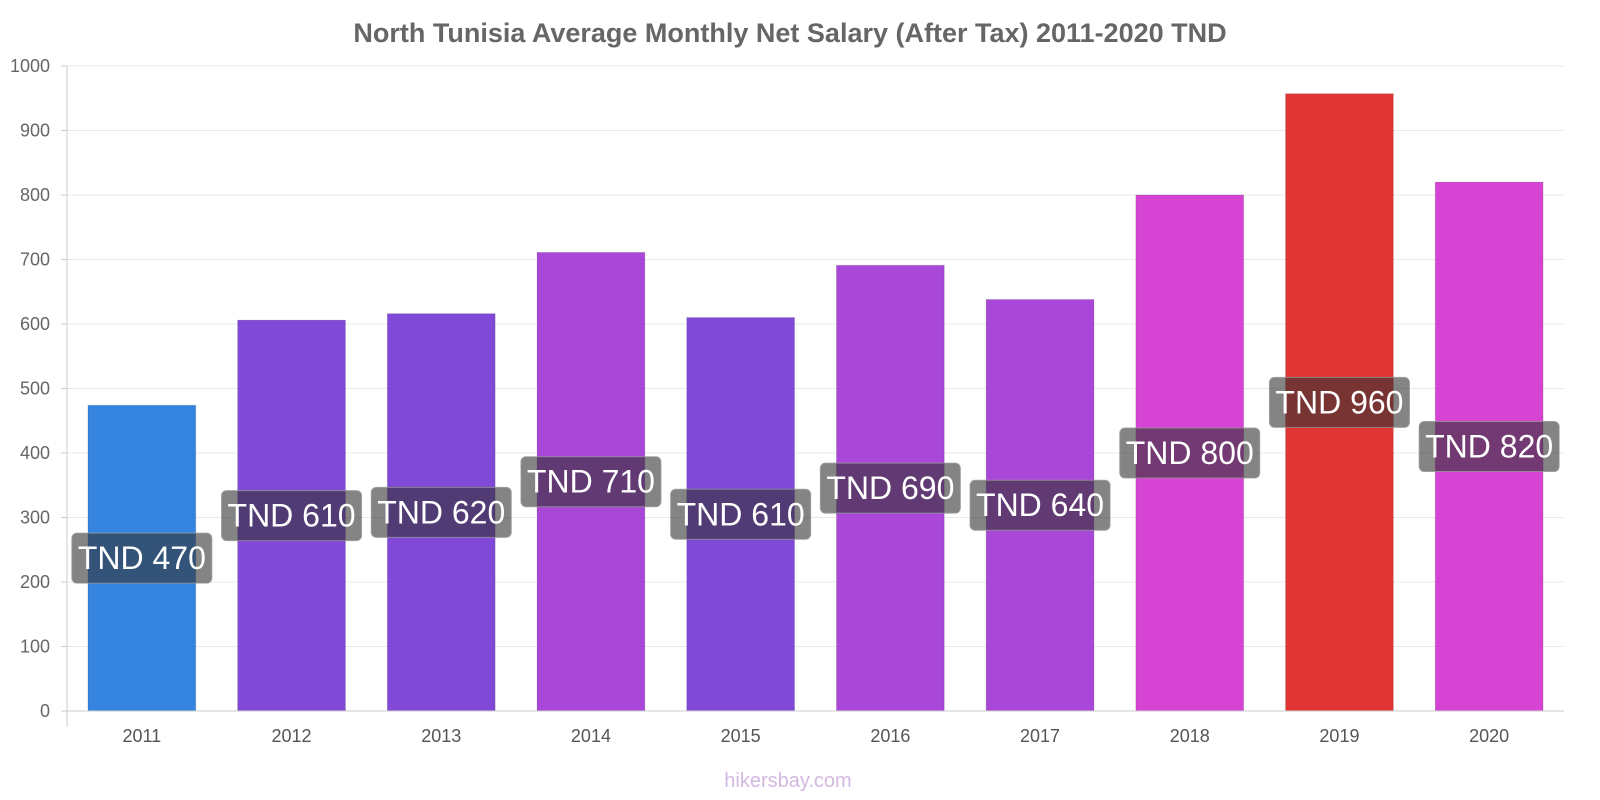  What do you see at coordinates (35, 195) in the screenshot?
I see `y-tick-label: 800` at bounding box center [35, 195].